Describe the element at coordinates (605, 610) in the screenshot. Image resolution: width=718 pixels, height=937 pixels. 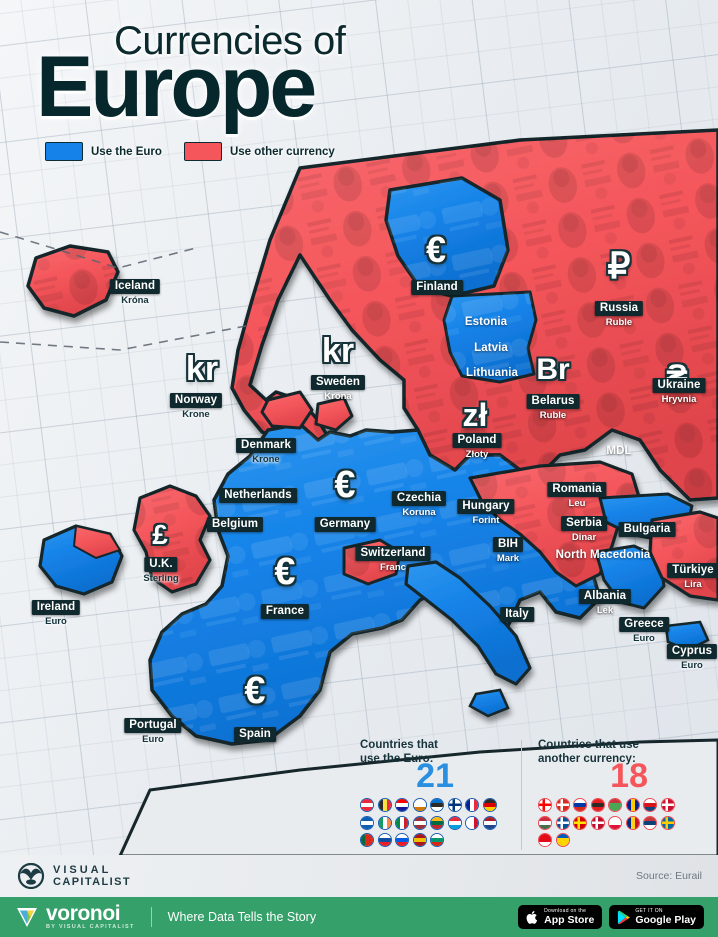
I see `currency-name-albania: Lek` at that location.